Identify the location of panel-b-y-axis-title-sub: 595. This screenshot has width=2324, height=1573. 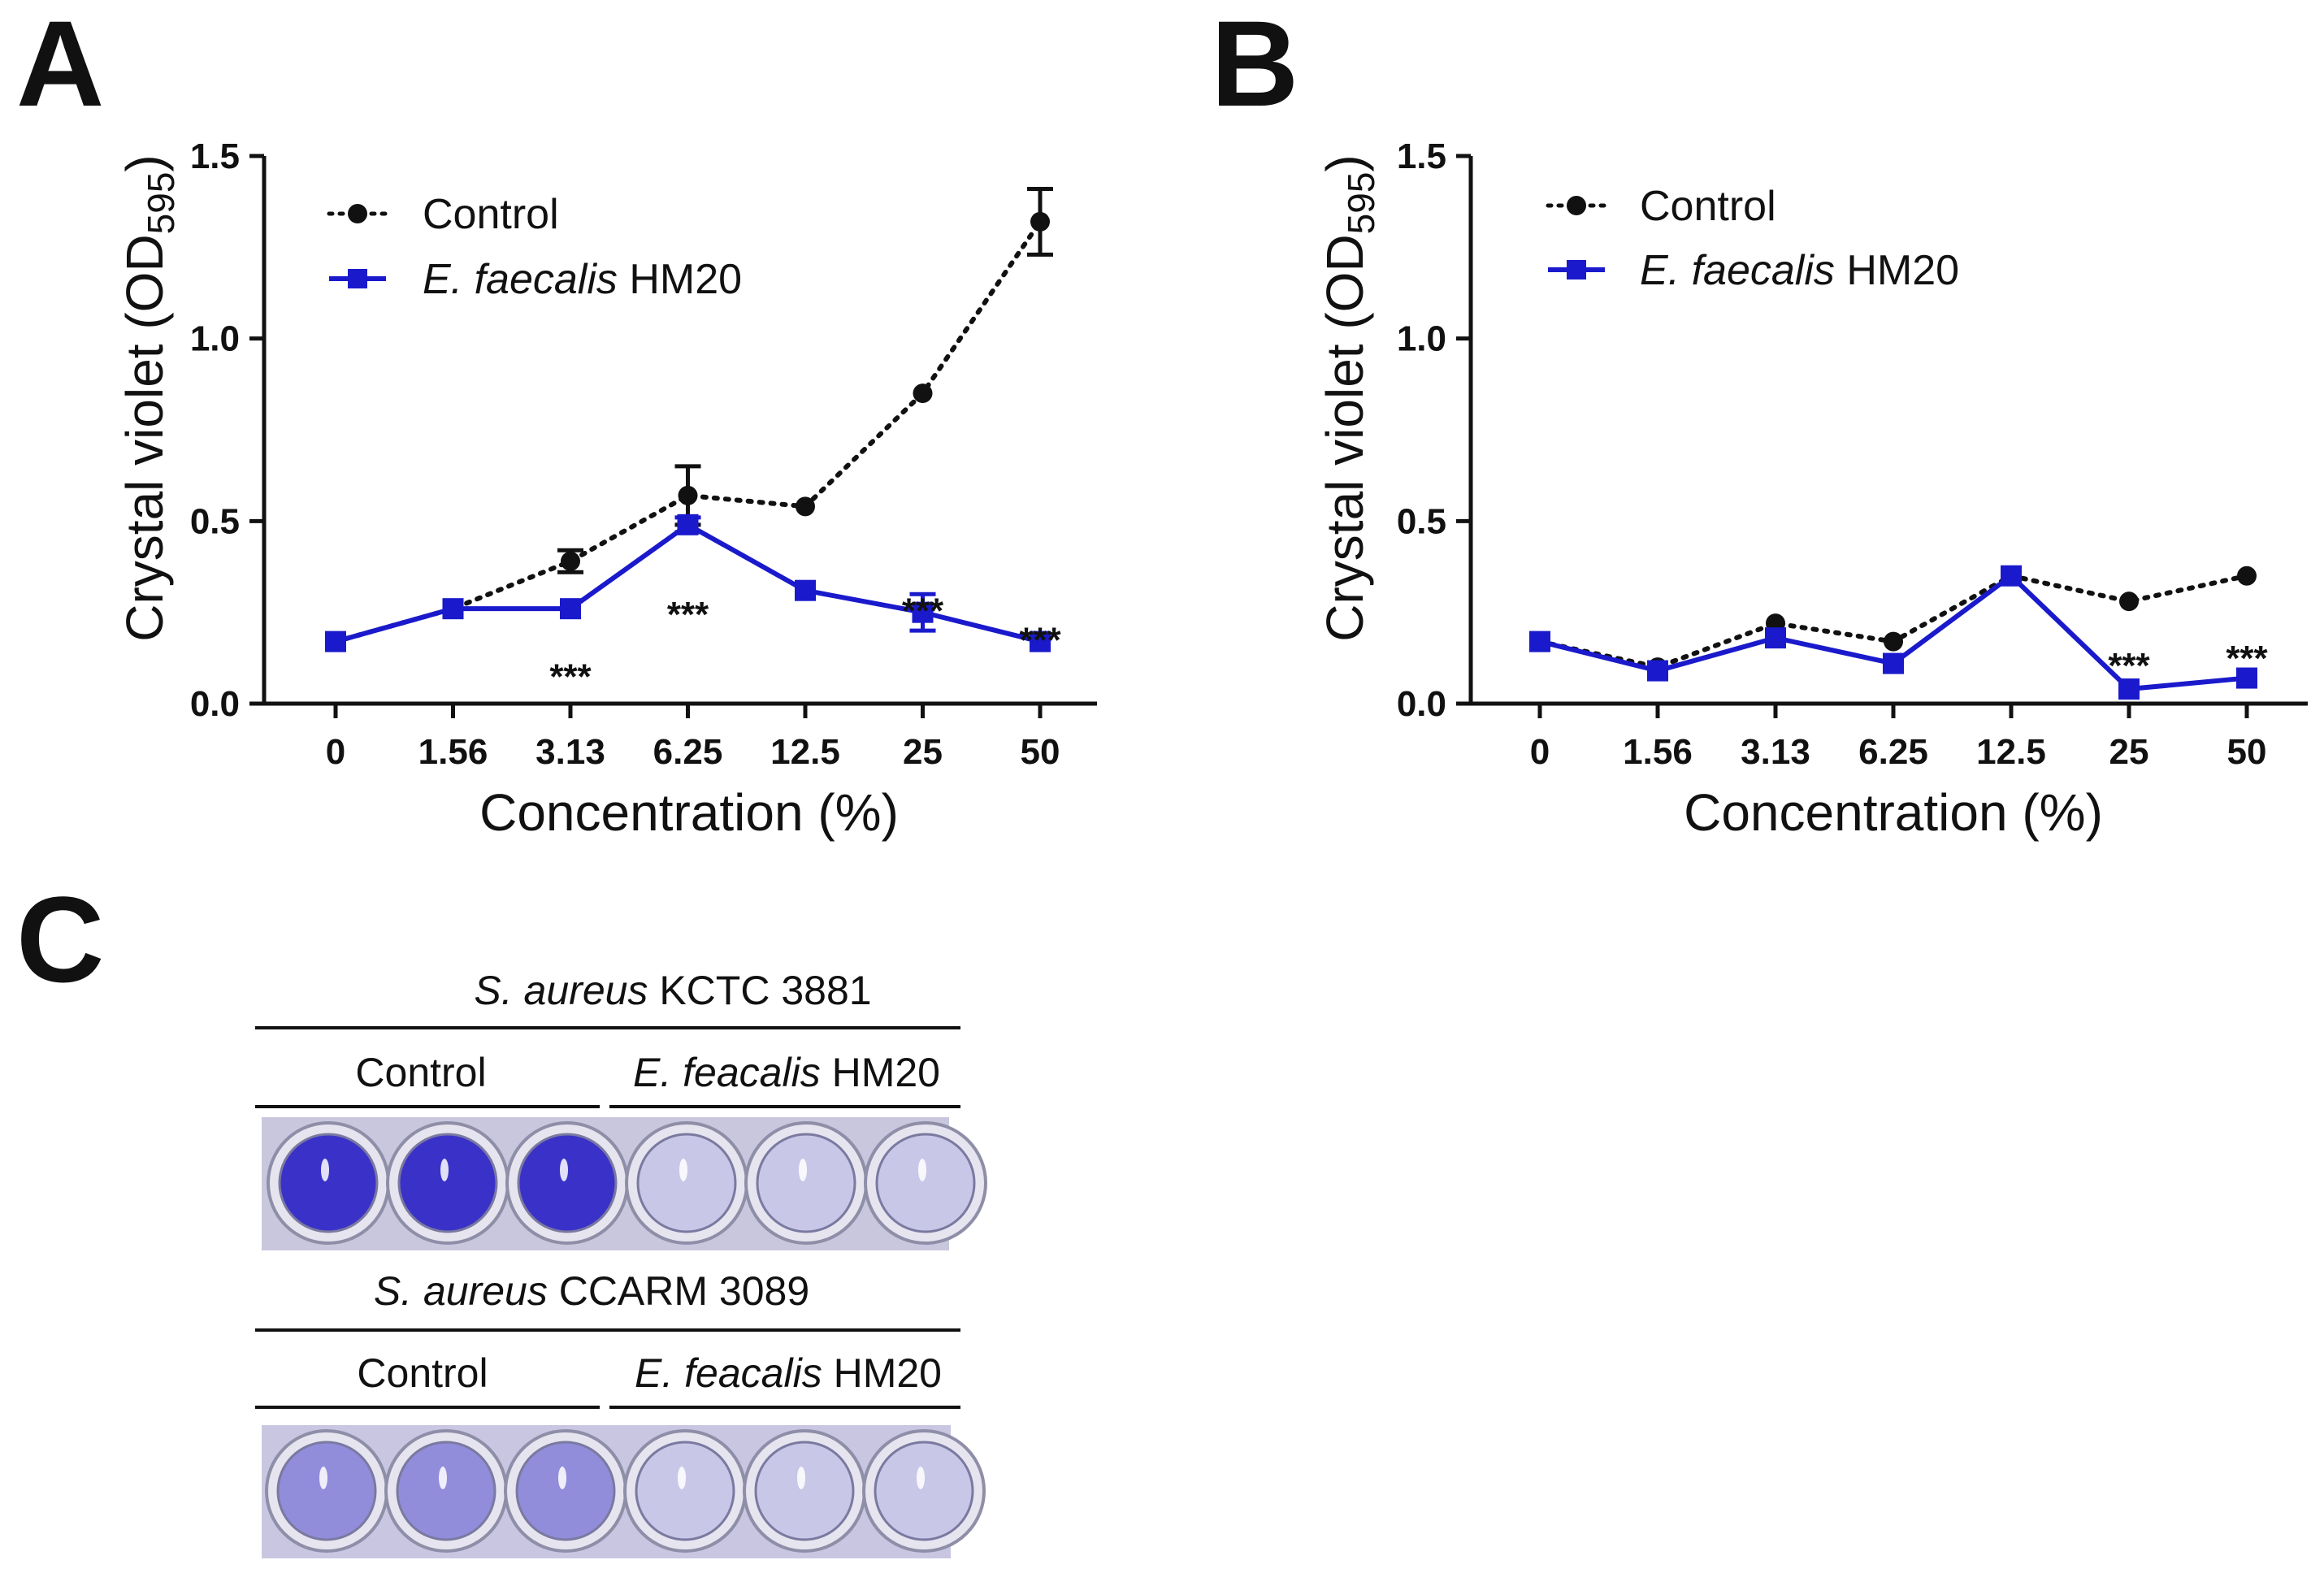
(1361, 204).